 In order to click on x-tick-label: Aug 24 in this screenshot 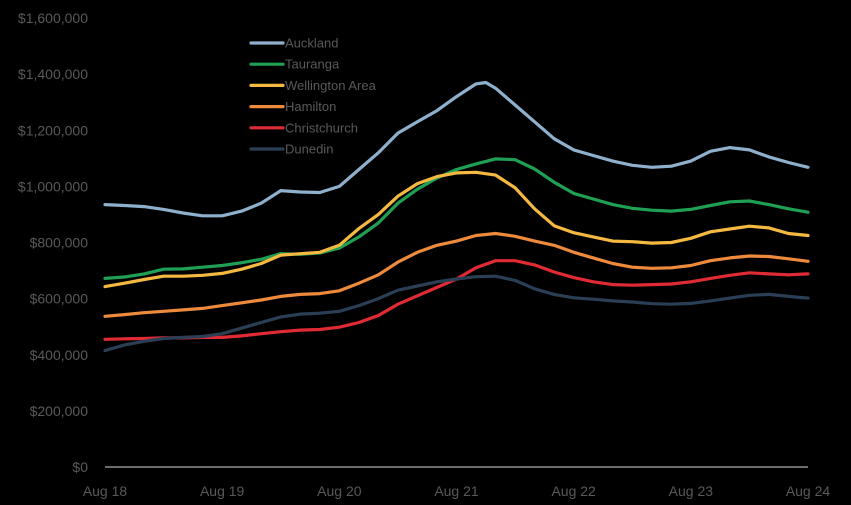, I will do `click(808, 491)`.